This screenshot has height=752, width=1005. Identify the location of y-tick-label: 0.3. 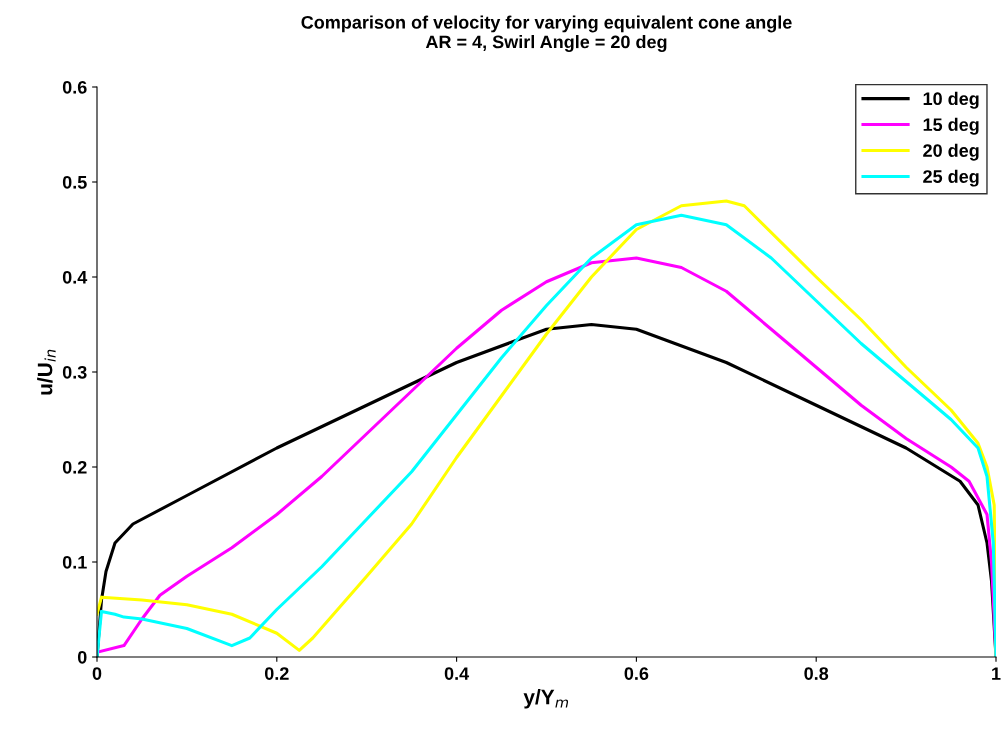
(74, 372).